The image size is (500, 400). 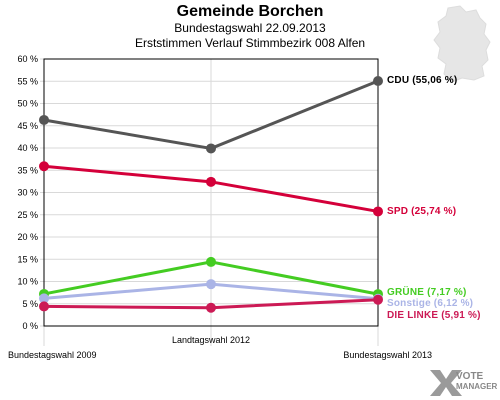 I want to click on x-tick-label: Landtagswahl 2012, so click(x=211, y=340).